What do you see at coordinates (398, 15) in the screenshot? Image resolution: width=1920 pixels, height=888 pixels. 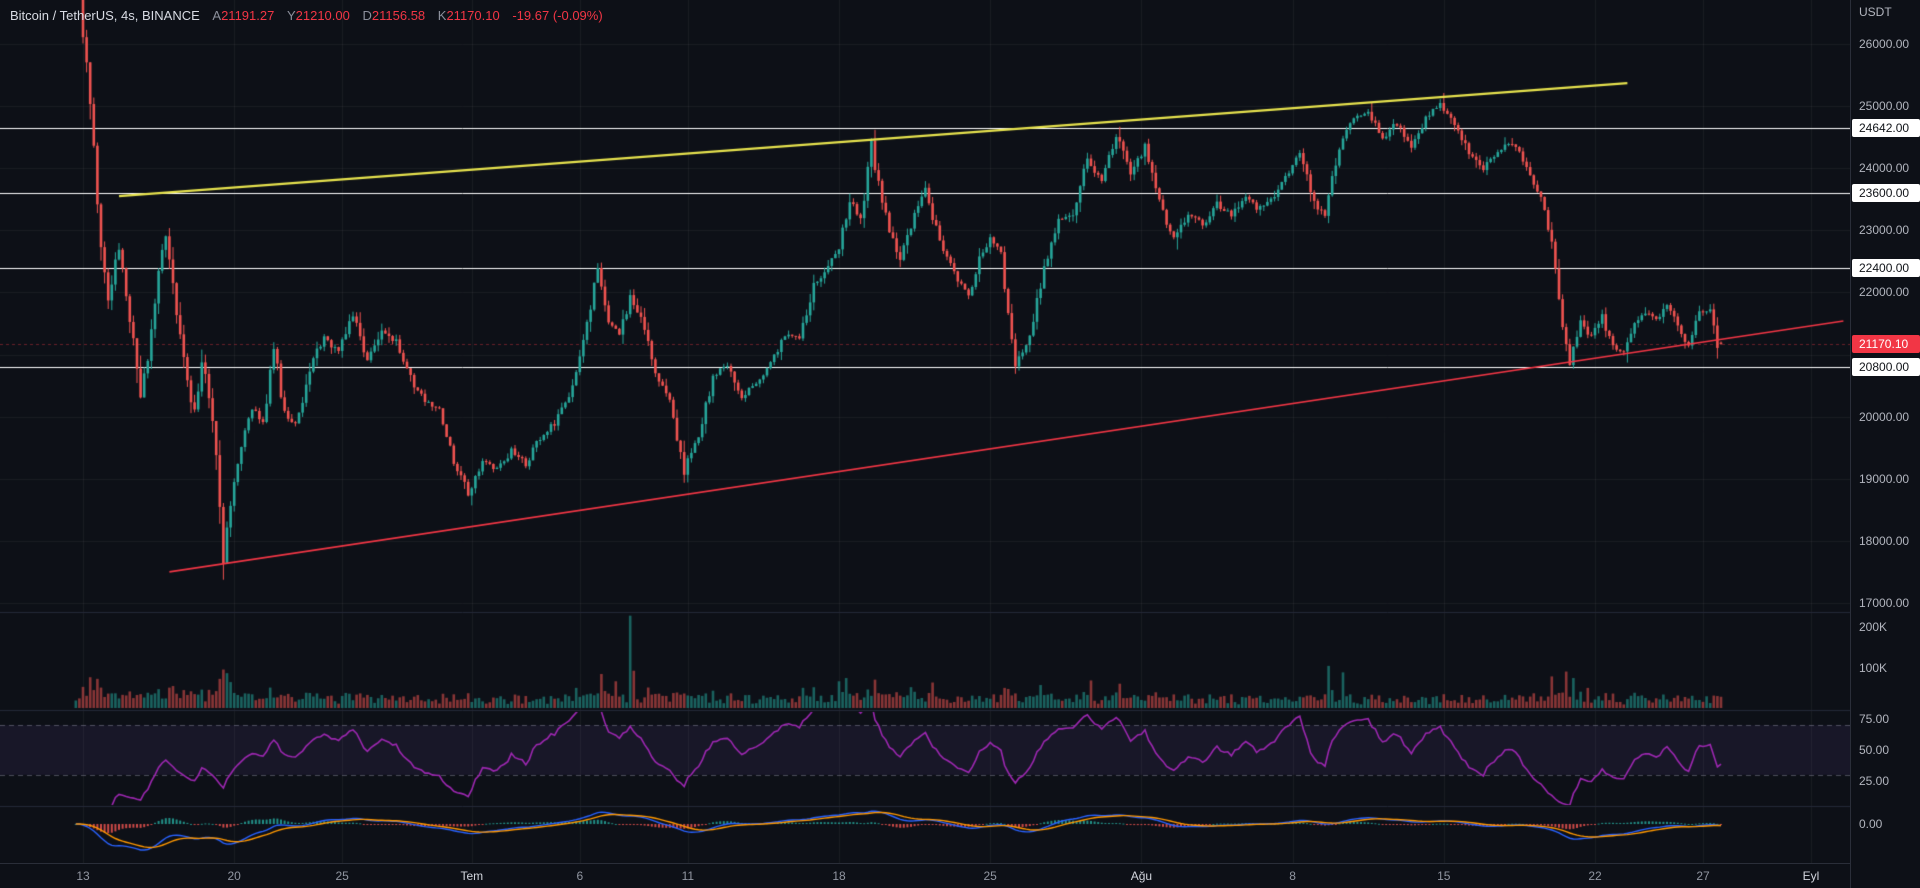 I see `ohlc-low-value: 21156.58` at bounding box center [398, 15].